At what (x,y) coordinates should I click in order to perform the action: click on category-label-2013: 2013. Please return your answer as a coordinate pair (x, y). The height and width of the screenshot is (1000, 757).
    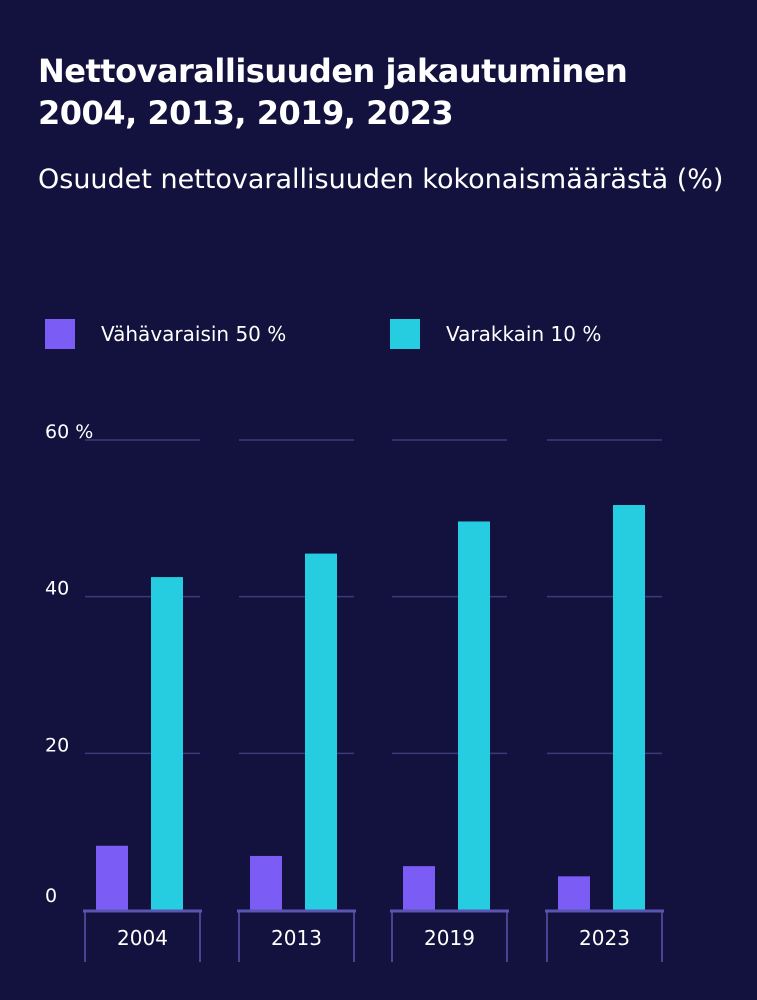
    Looking at the image, I should click on (296, 938).